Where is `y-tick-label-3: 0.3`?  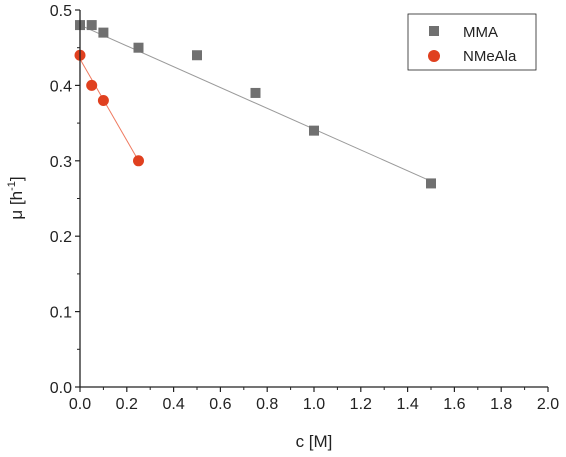 y-tick-label-3: 0.3 is located at coordinates (61, 162).